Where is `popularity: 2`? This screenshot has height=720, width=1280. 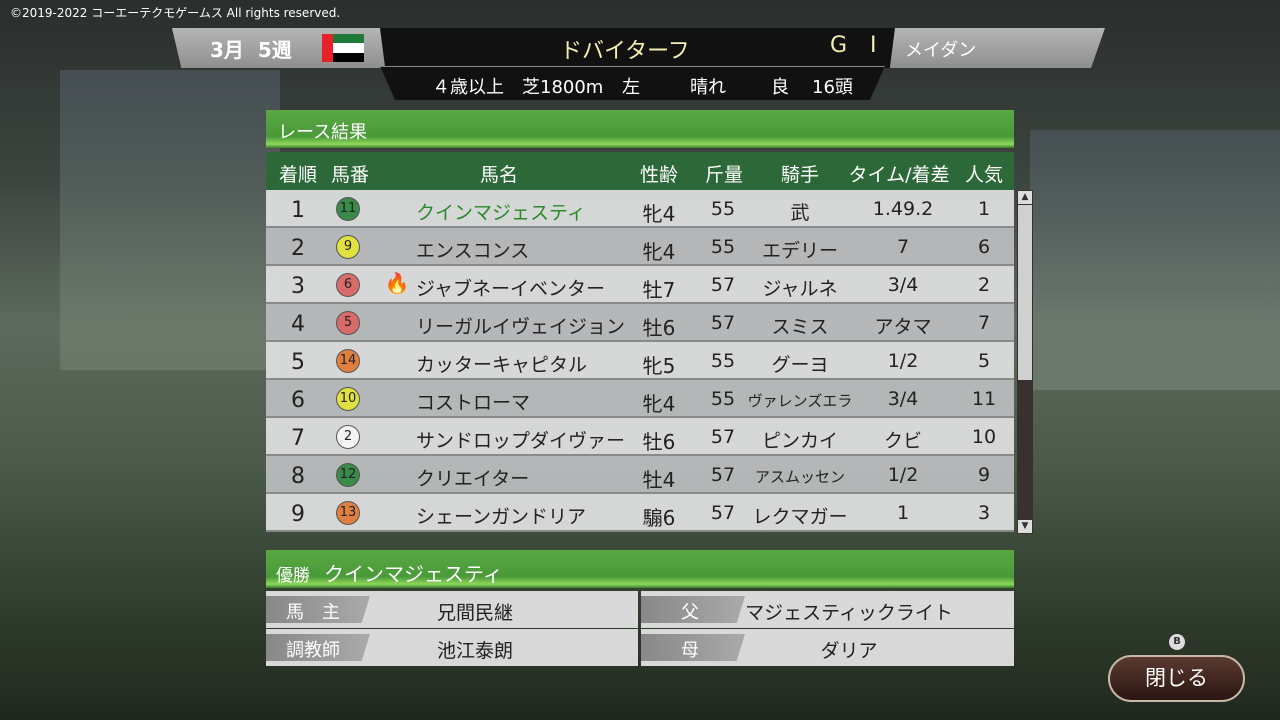
popularity: 2 is located at coordinates (984, 285).